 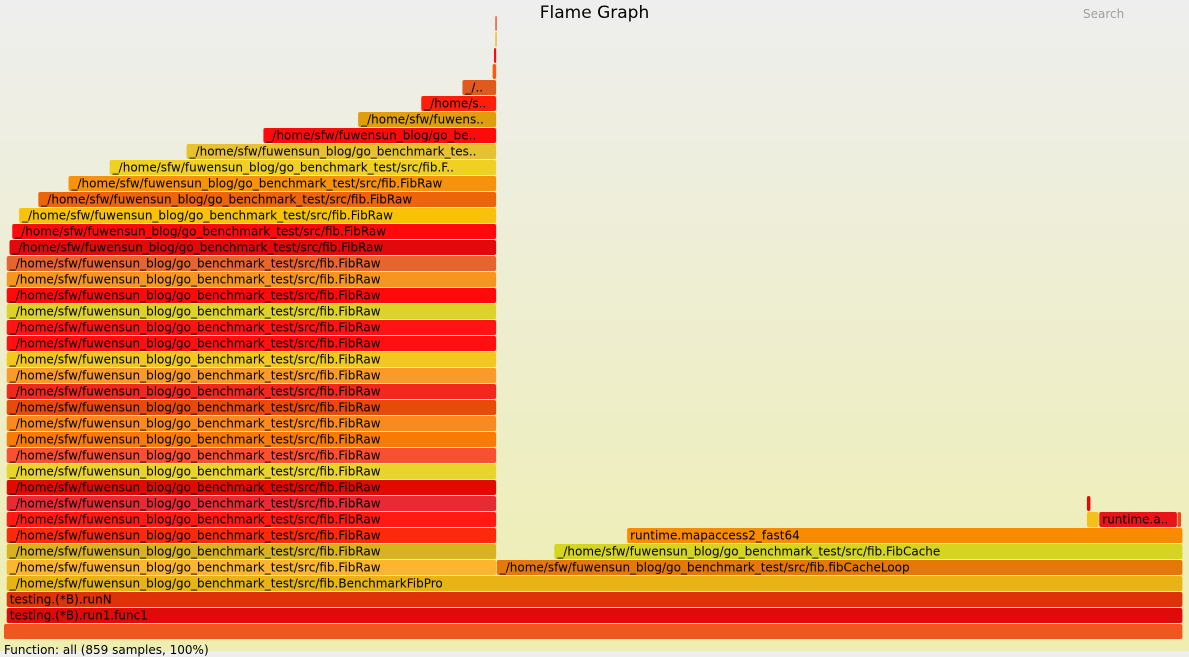 I want to click on flame-frame: _/home/sfw/fuwensun_blog/go_be.., so click(x=380, y=135).